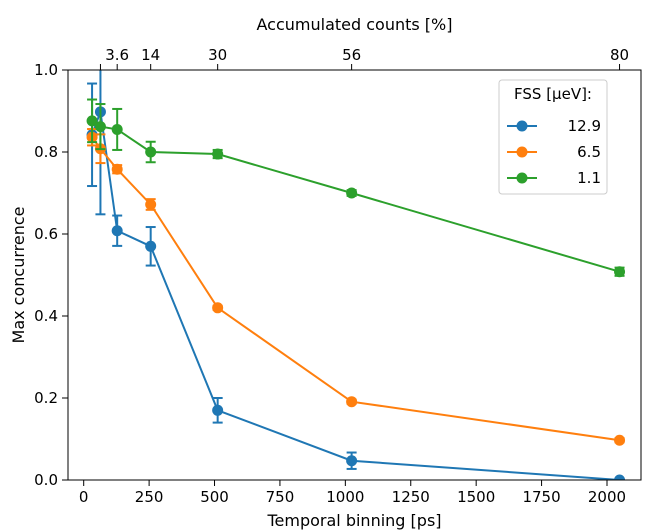 Image resolution: width=649 pixels, height=532 pixels. Describe the element at coordinates (554, 152) in the screenshot. I see `legend-entry: 6.5` at that location.